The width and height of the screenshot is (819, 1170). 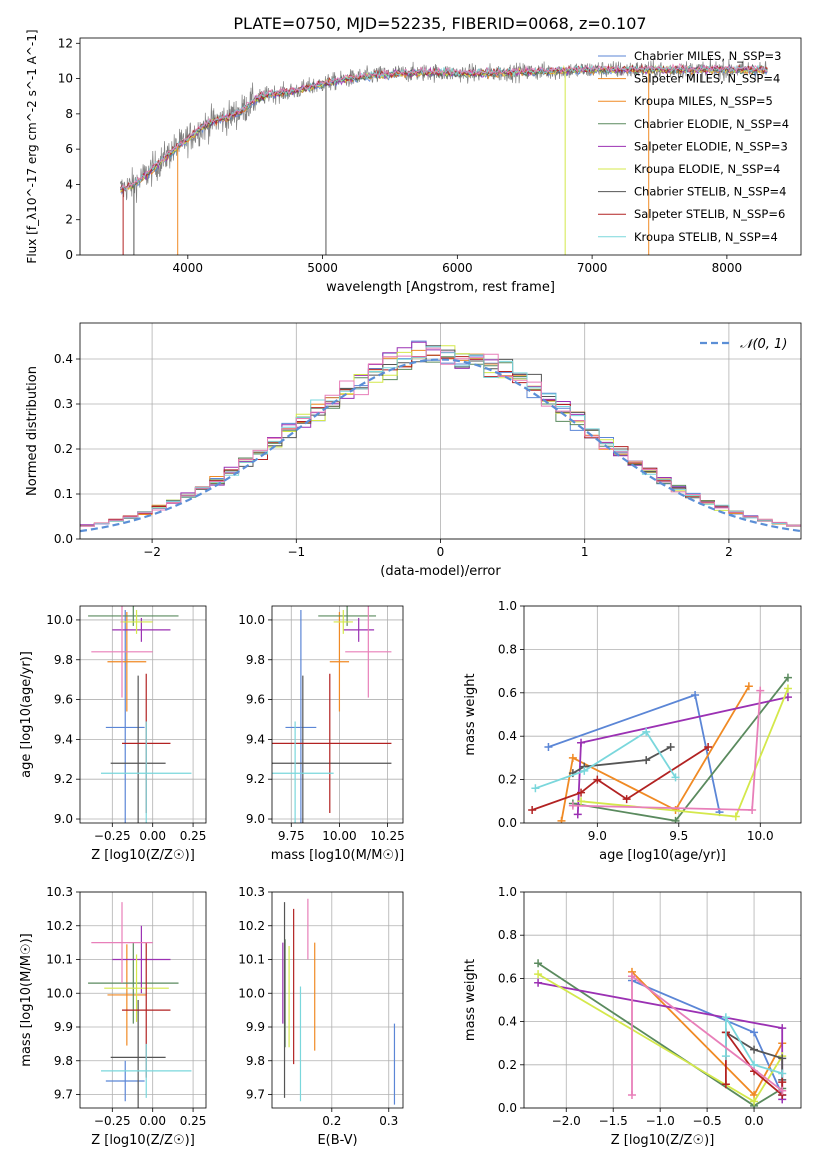 What do you see at coordinates (470, 1000) in the screenshot?
I see `y-axis-label: mass weight` at bounding box center [470, 1000].